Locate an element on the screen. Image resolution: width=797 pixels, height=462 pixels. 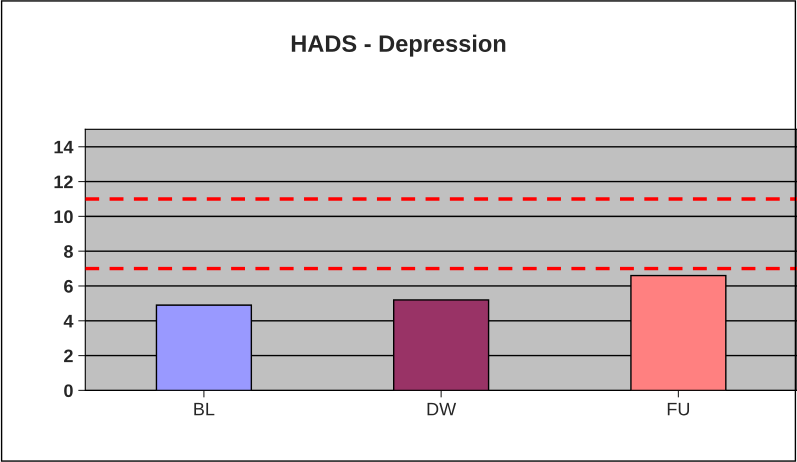
y-tick-label: 6 is located at coordinates (68, 286).